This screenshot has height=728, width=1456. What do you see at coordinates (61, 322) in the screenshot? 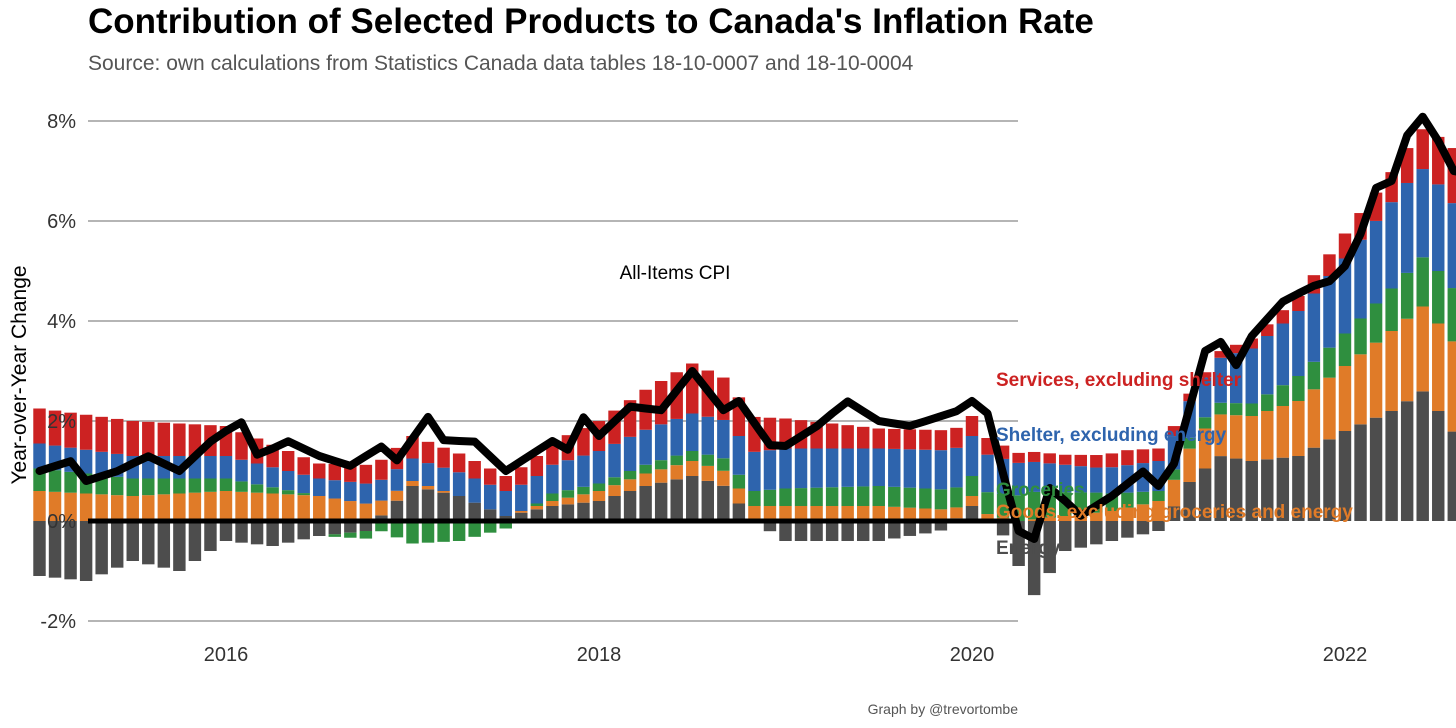
I see `y-tick-label: 4%` at bounding box center [61, 322].